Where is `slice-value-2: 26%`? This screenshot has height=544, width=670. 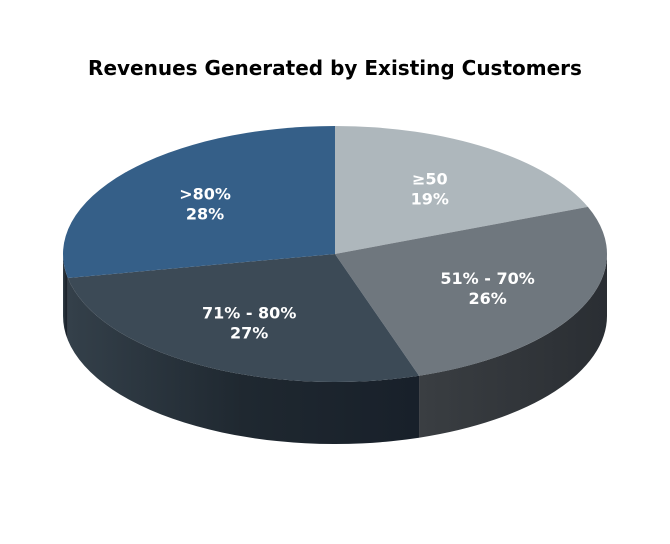 slice-value-2: 26% is located at coordinates (487, 298).